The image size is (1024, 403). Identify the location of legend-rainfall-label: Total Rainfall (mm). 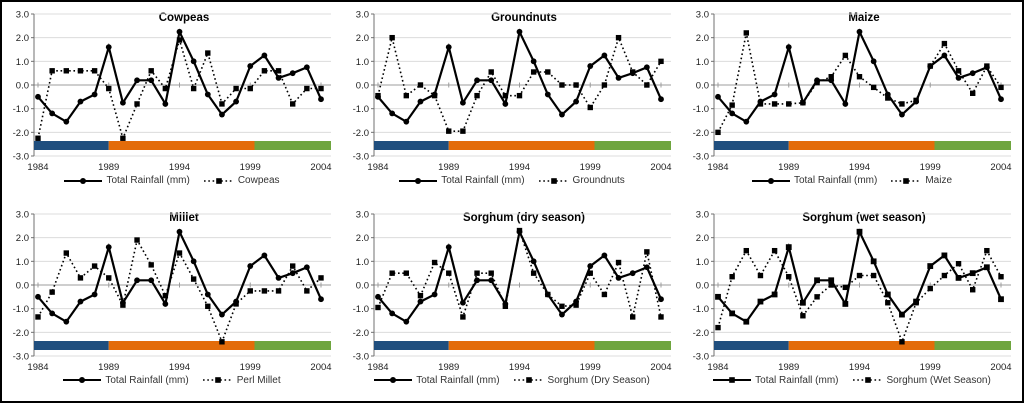
(797, 380).